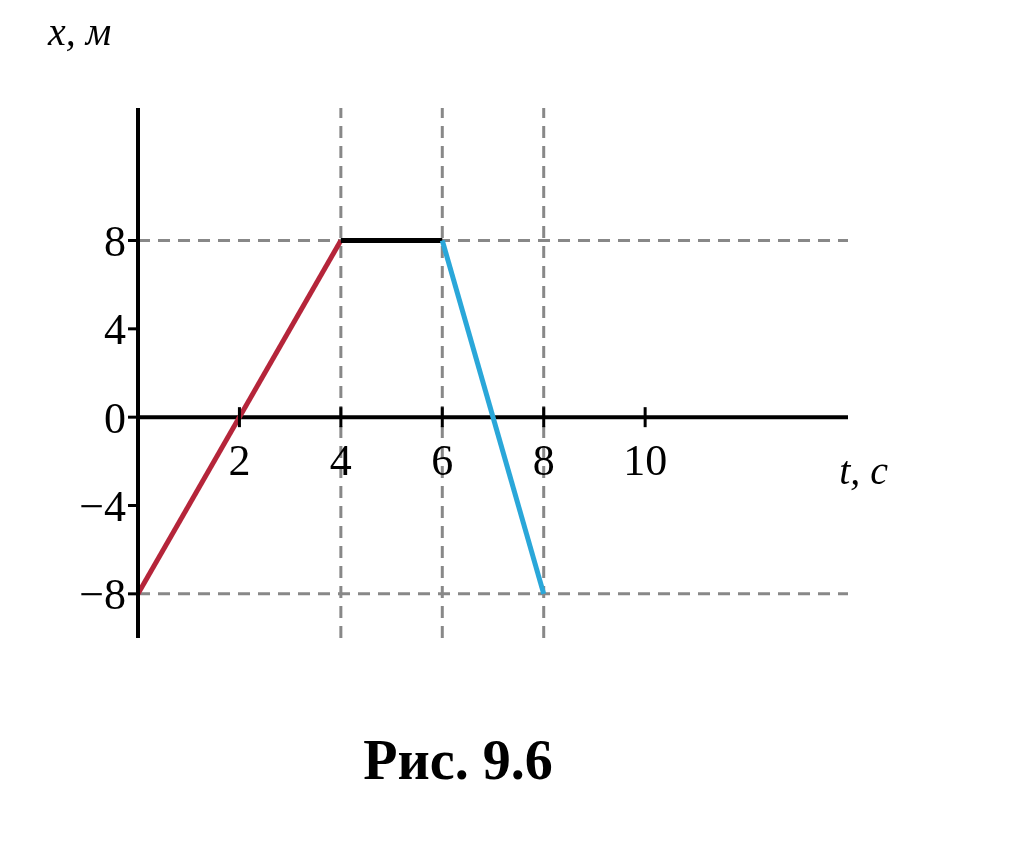  I want to click on y-tick-label: −8, so click(102, 595).